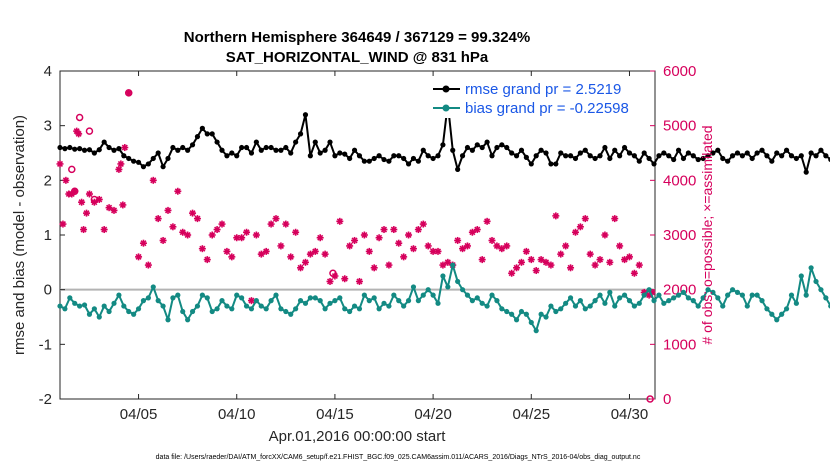 The image size is (830, 470). I want to click on rmse-line, so click(444, 138).